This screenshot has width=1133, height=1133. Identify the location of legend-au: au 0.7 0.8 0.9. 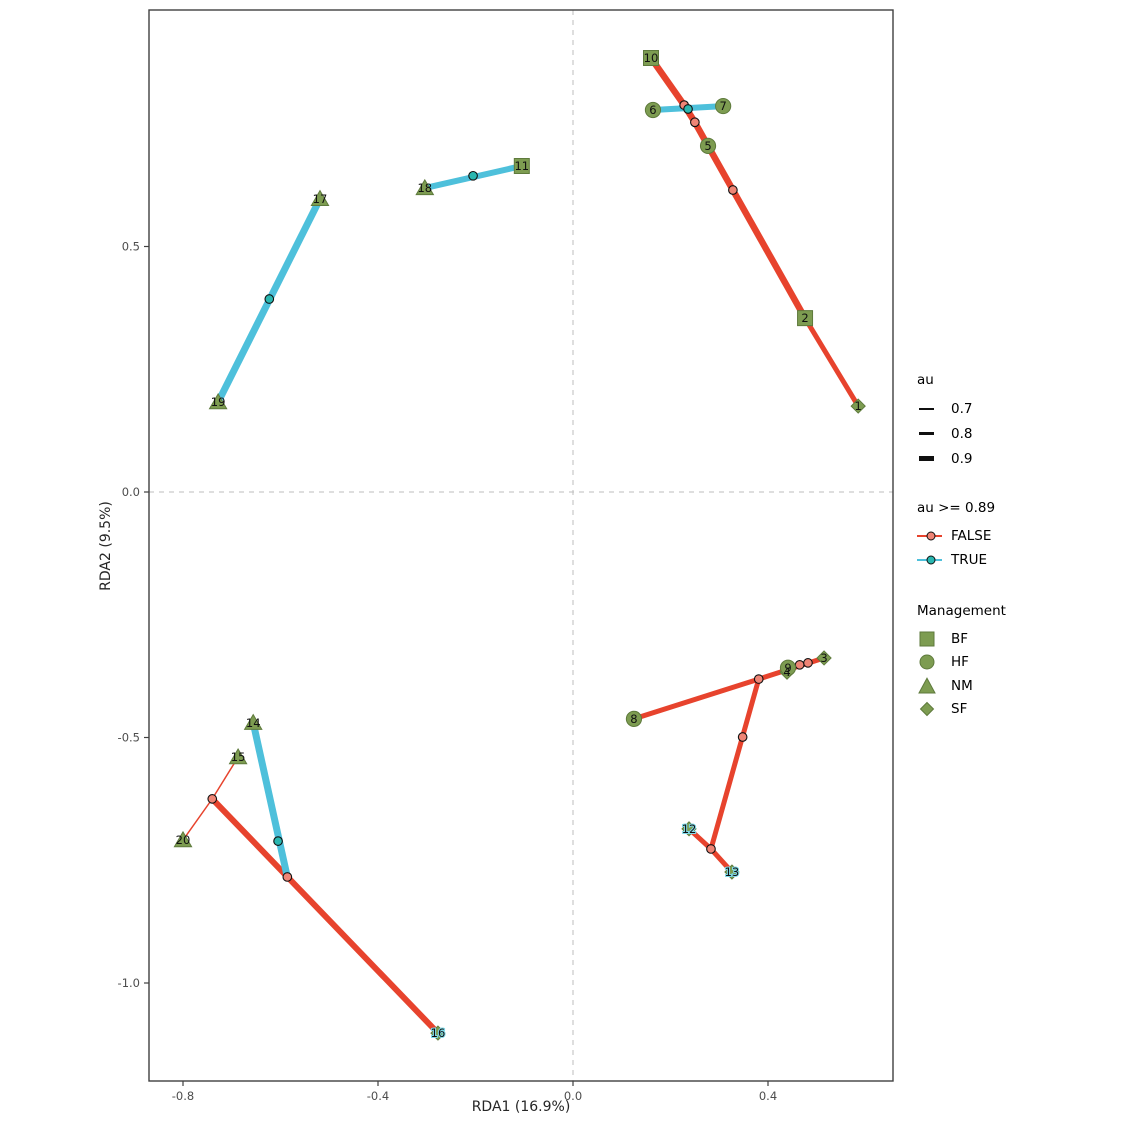
(1017, 421).